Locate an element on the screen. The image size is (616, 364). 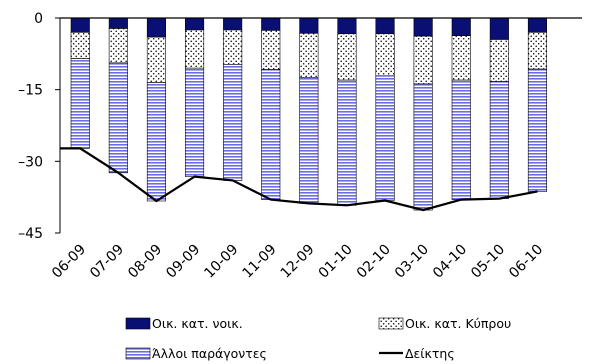
x-tick-label: 09-09 is located at coordinates (183, 262).